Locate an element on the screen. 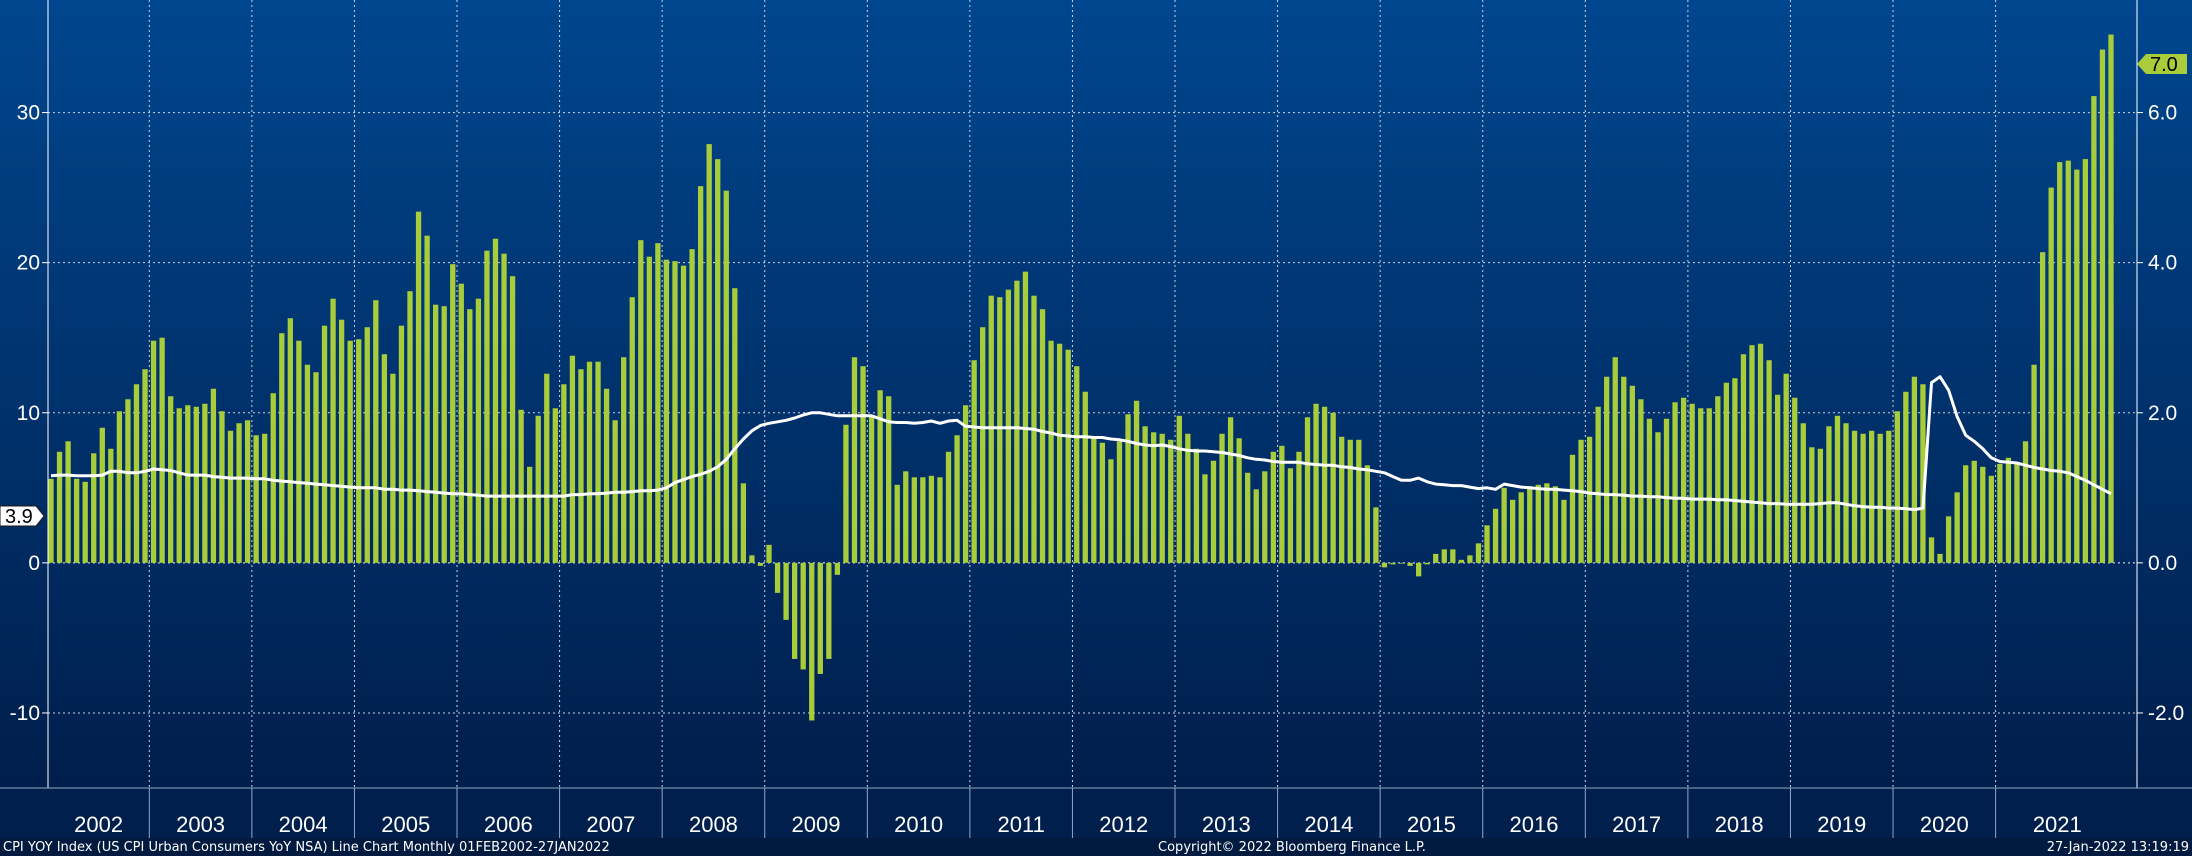 The image size is (2192, 856). right-tick-label: 6.0 is located at coordinates (2162, 113).